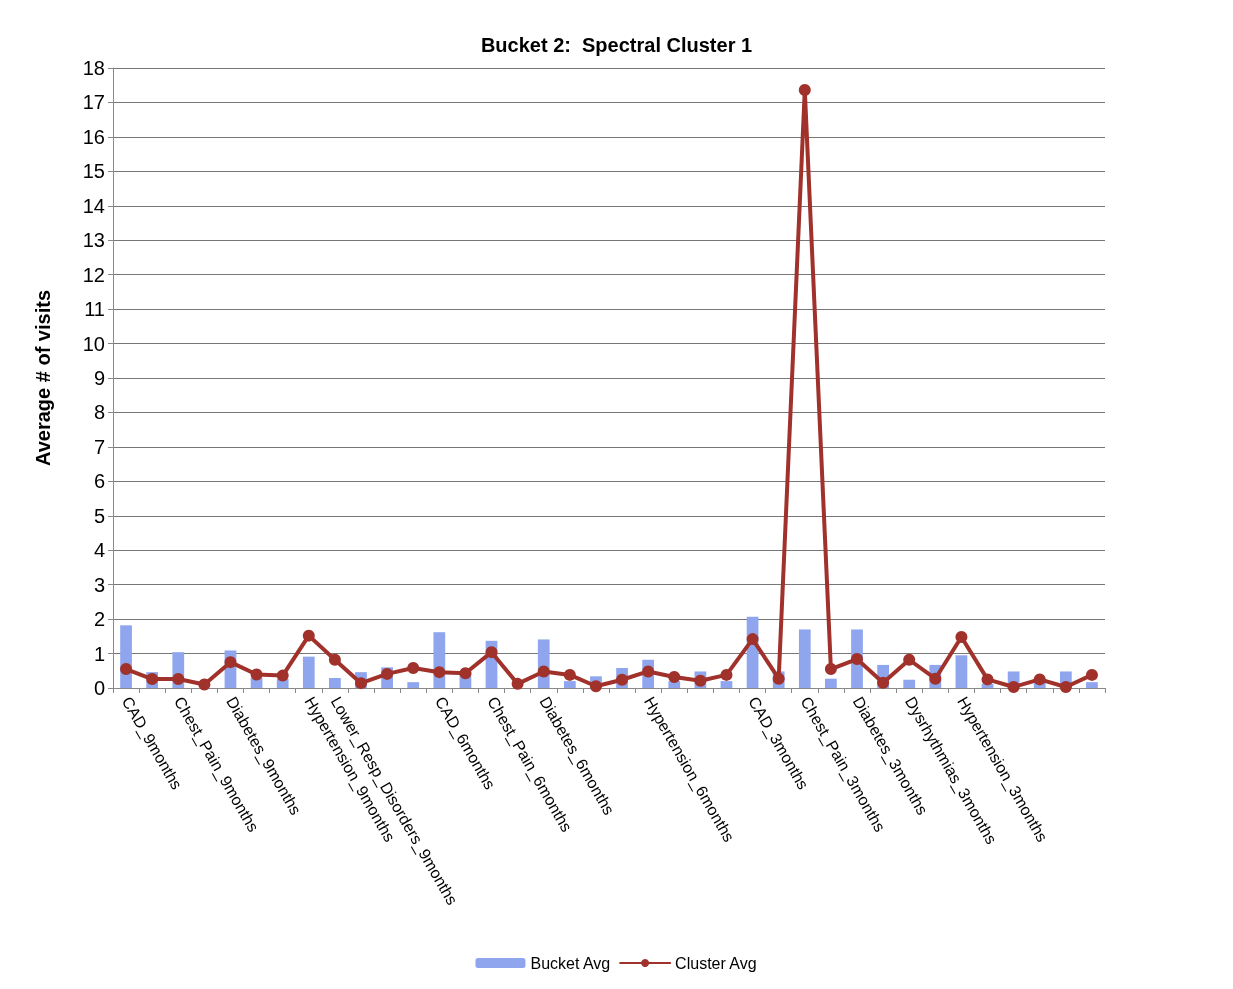 The image size is (1233, 989). I want to click on y-tick-label: 1, so click(99, 653).